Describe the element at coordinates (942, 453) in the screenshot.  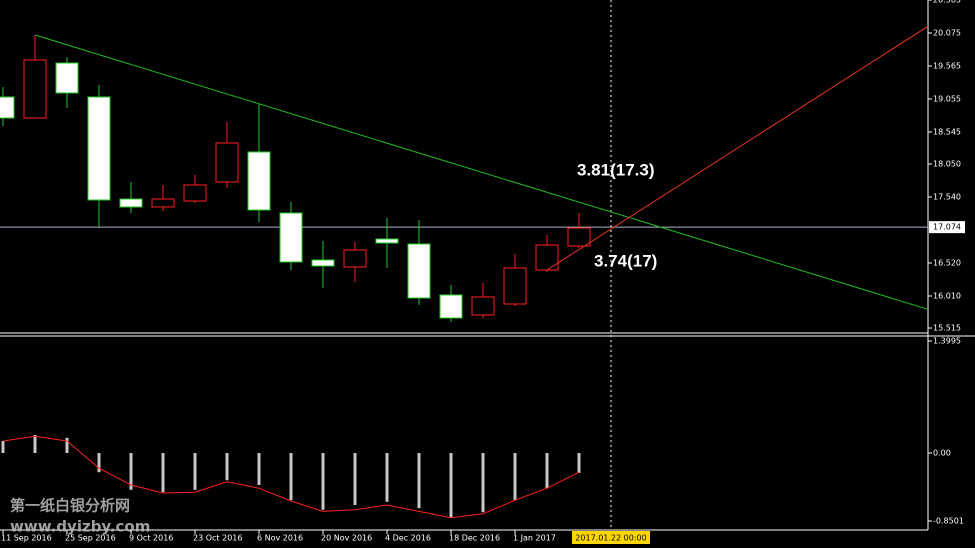
I see `y-tick-label: 0.00` at that location.